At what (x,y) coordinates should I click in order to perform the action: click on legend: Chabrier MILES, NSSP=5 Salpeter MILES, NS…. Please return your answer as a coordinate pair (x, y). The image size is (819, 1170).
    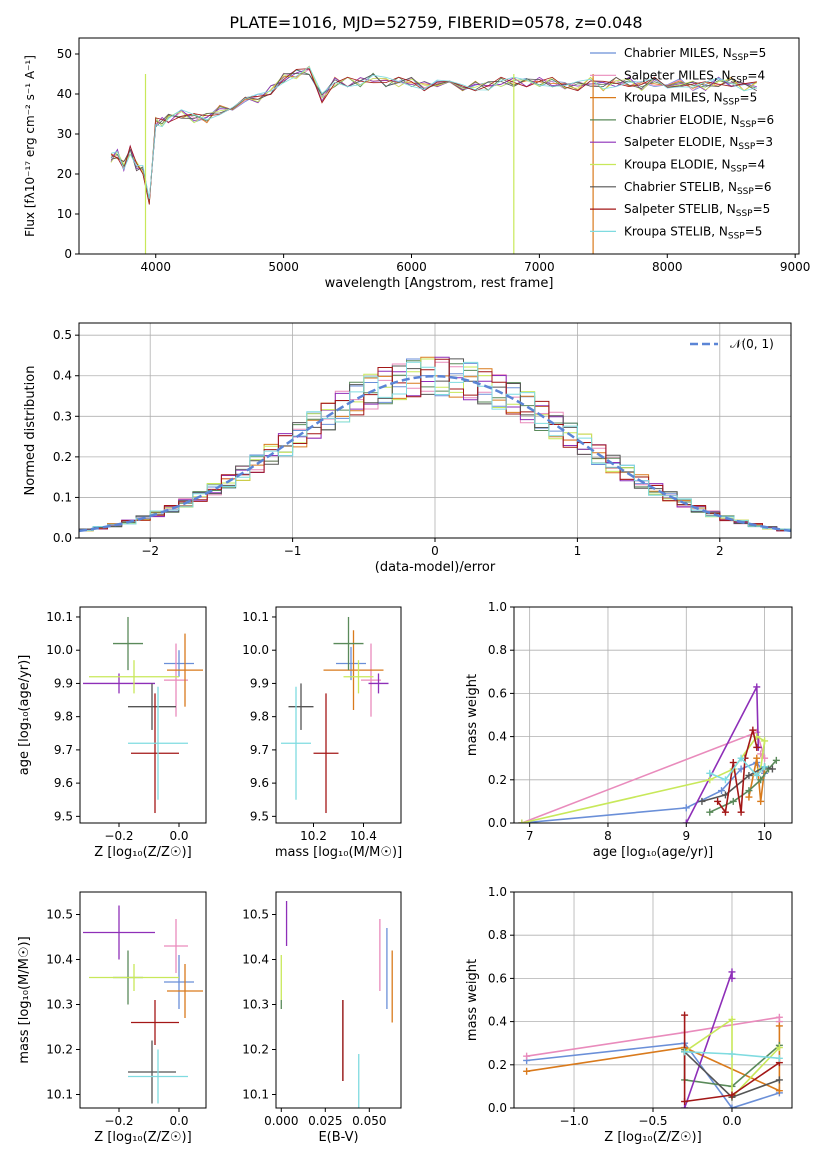
    Looking at the image, I should click on (682, 143).